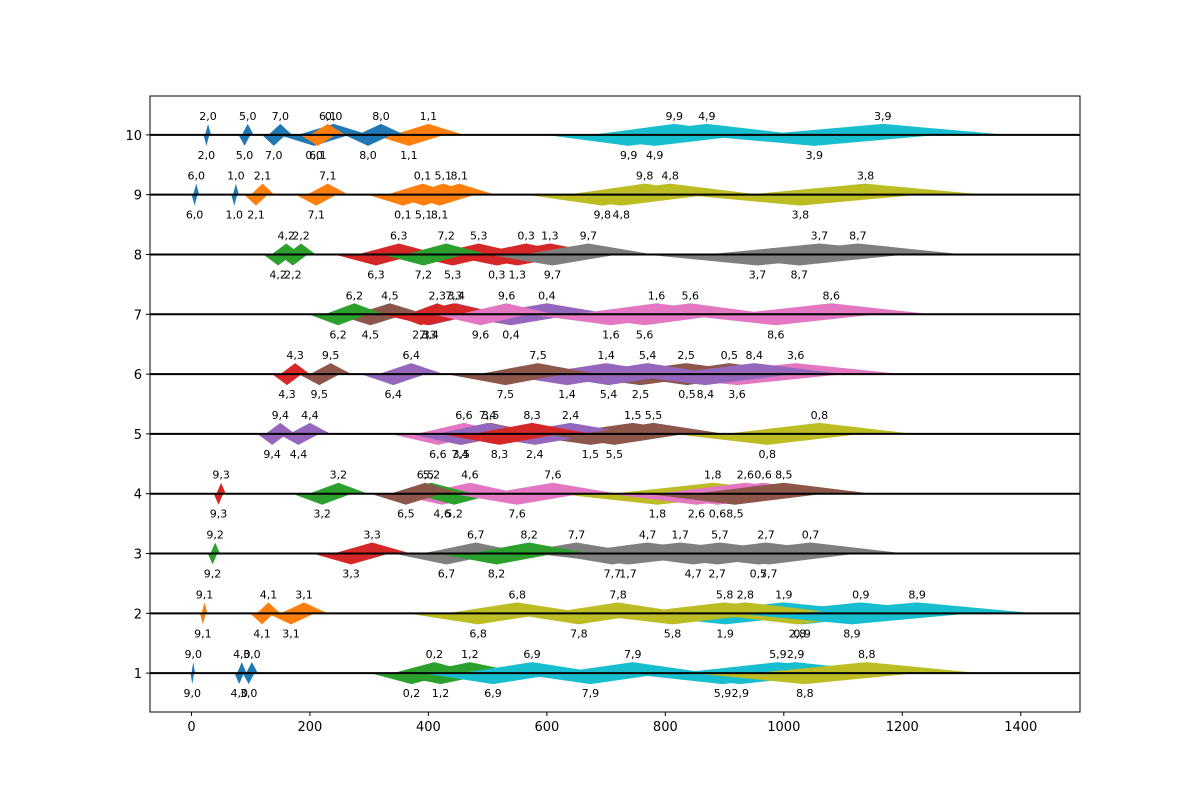 This screenshot has height=800, width=1200. Describe the element at coordinates (133, 136) in the screenshot. I see `y-tick-label-10: 10` at that location.